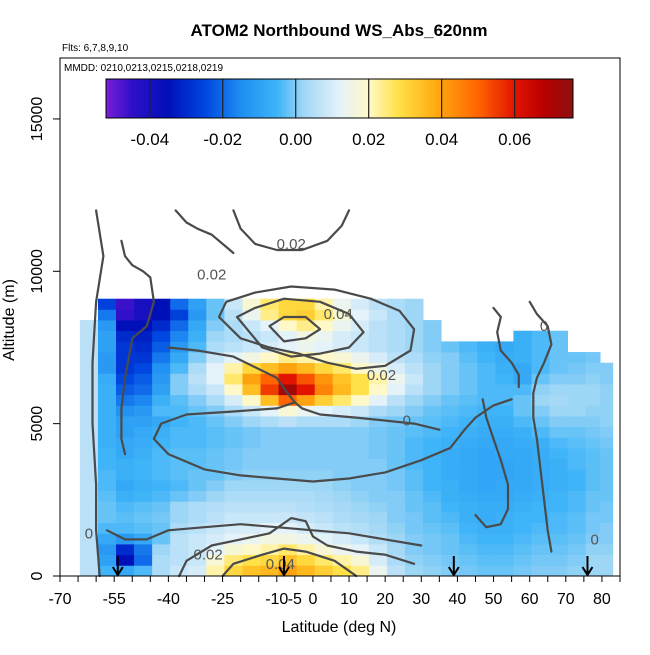 Image resolution: width=650 pixels, height=655 pixels. Describe the element at coordinates (602, 599) in the screenshot. I see `x-tick-label: 80` at that location.